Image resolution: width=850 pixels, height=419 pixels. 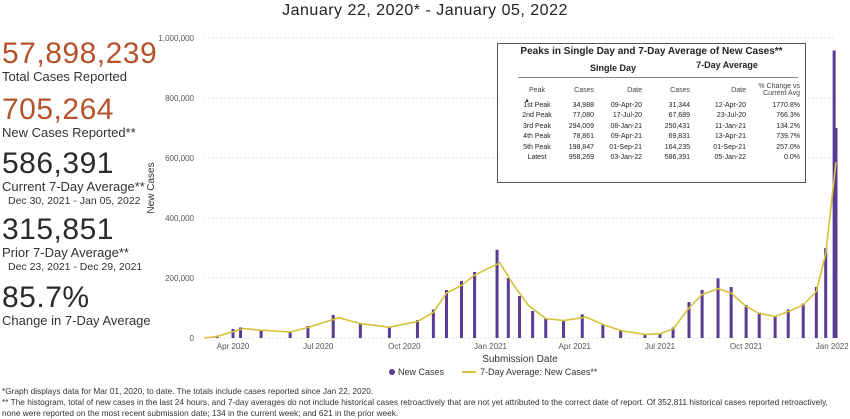 I want to click on prior-avg-value: 315,851, so click(x=58, y=229).